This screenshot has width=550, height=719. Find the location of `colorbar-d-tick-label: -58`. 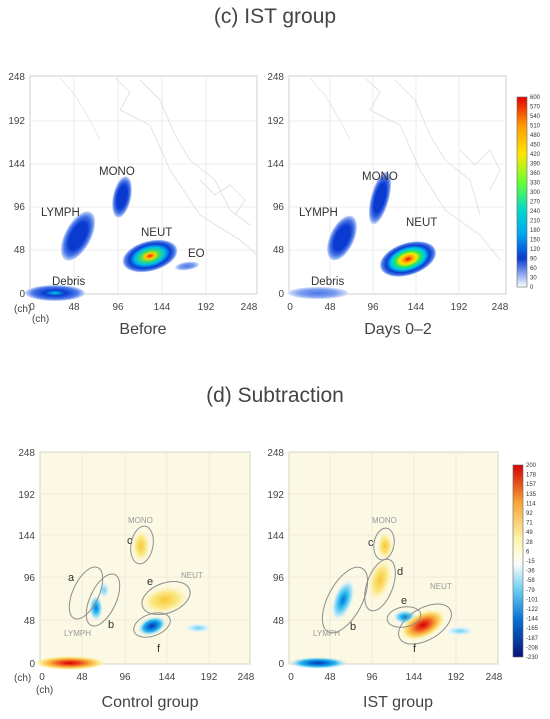

colorbar-d-tick-label: -58 is located at coordinates (530, 581).